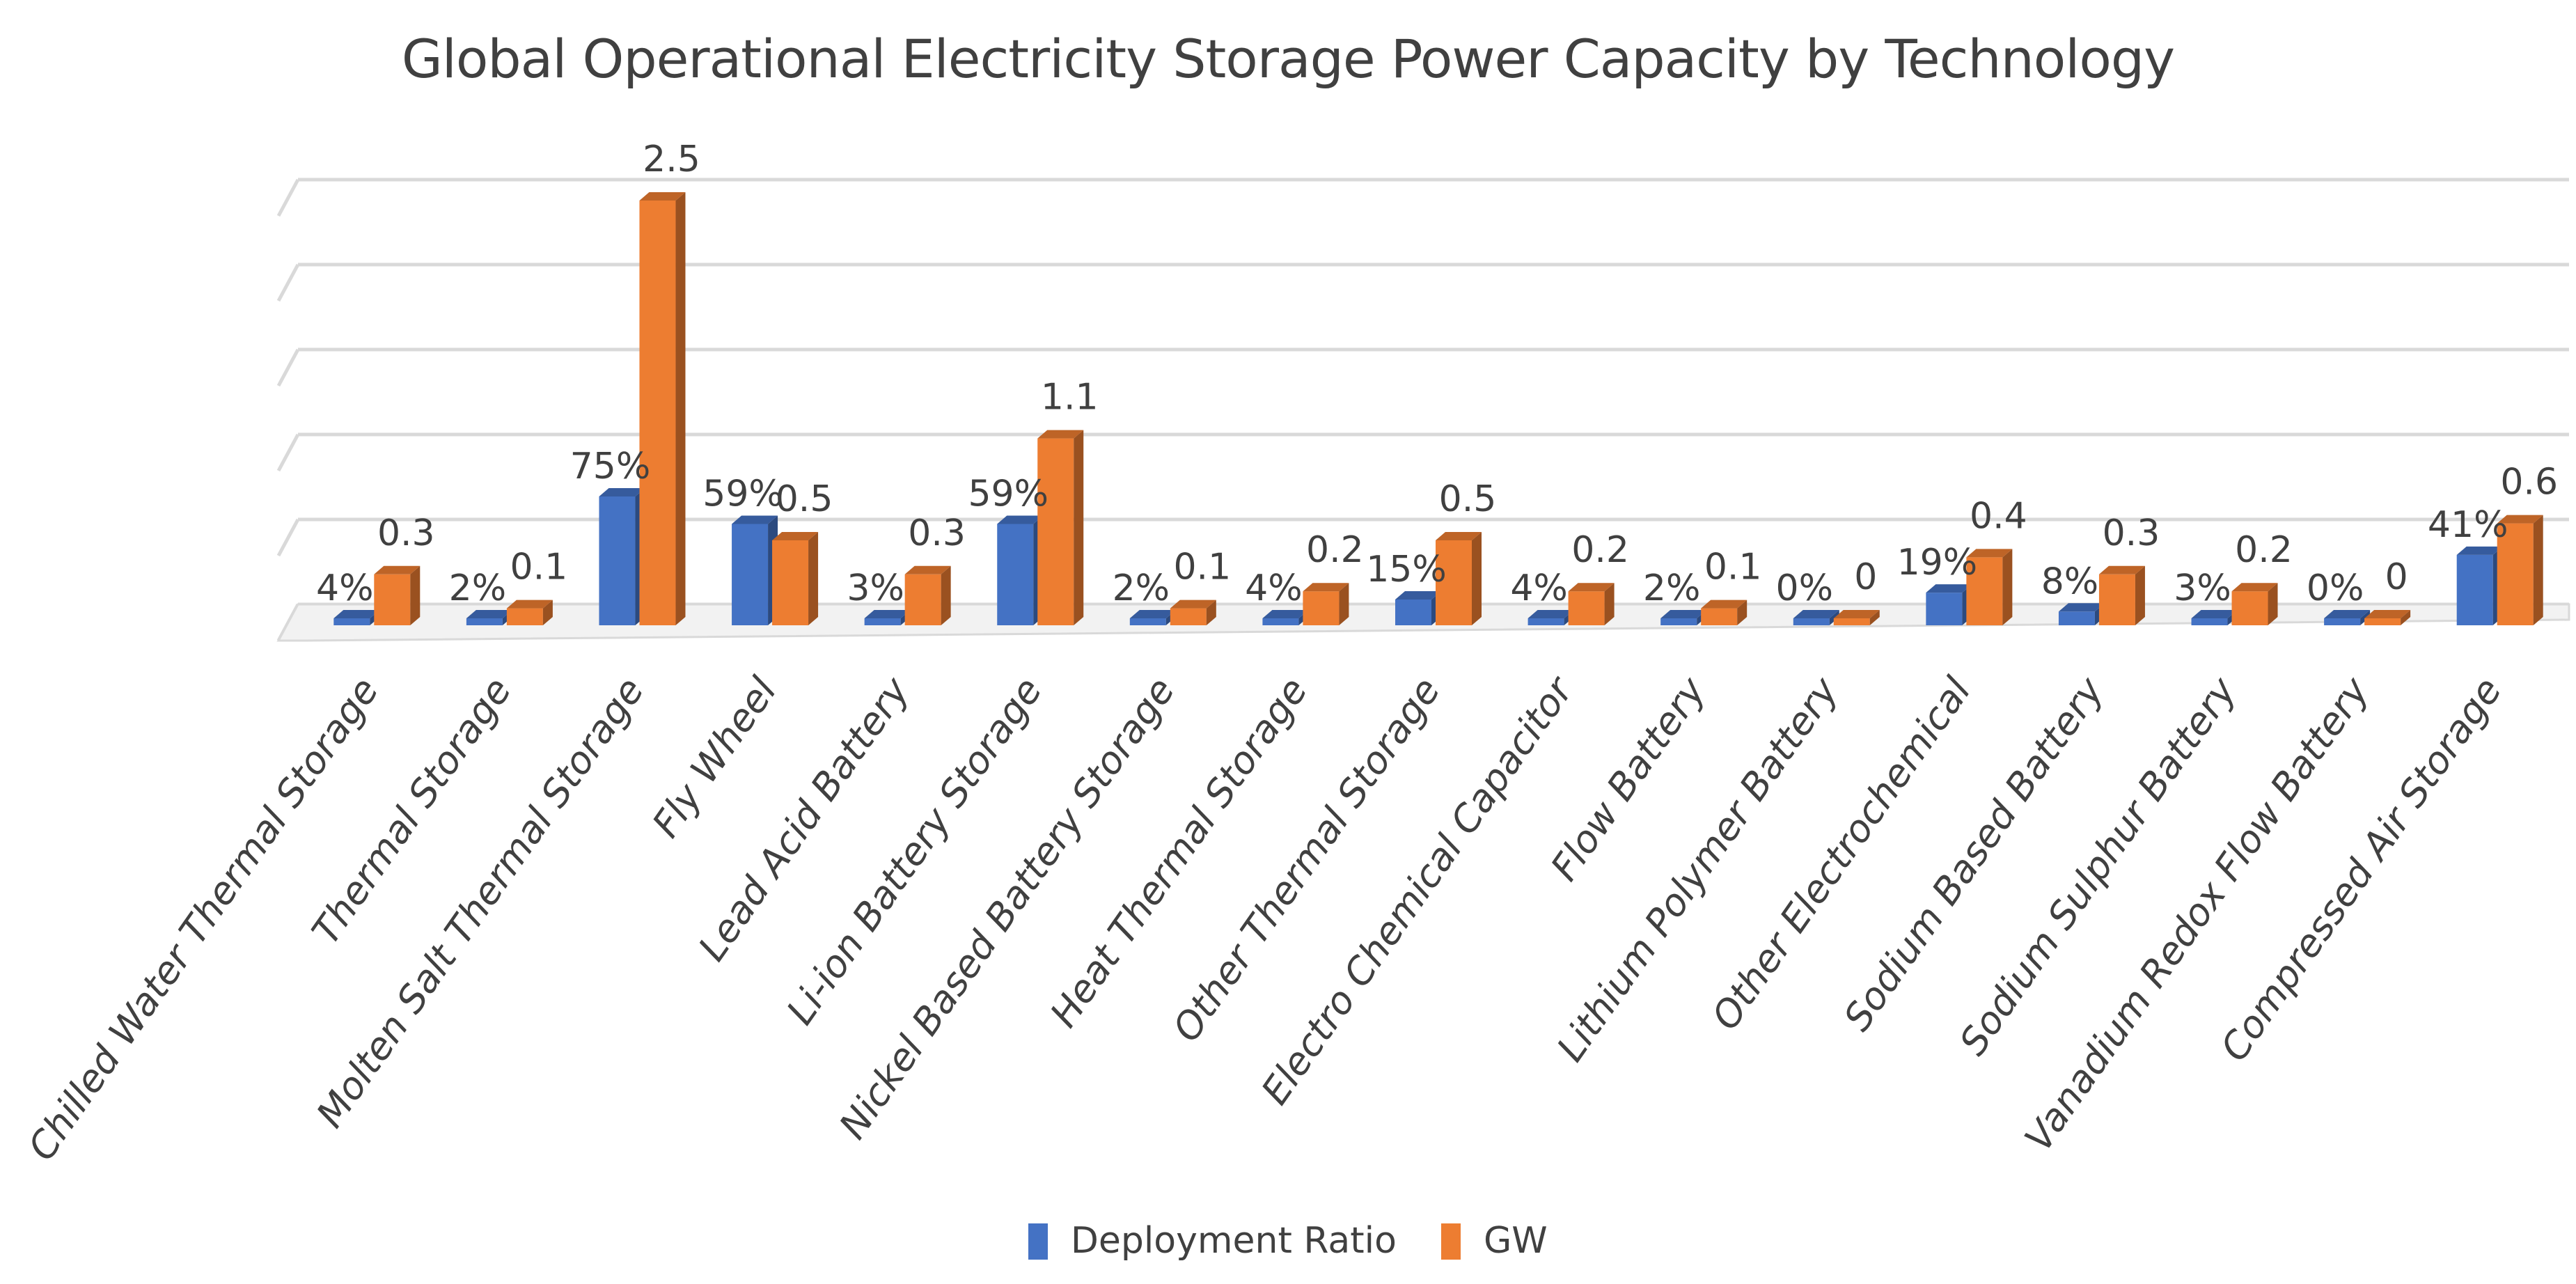  What do you see at coordinates (714, 757) in the screenshot?
I see `x-tick-label: Fly Wheel` at bounding box center [714, 757].